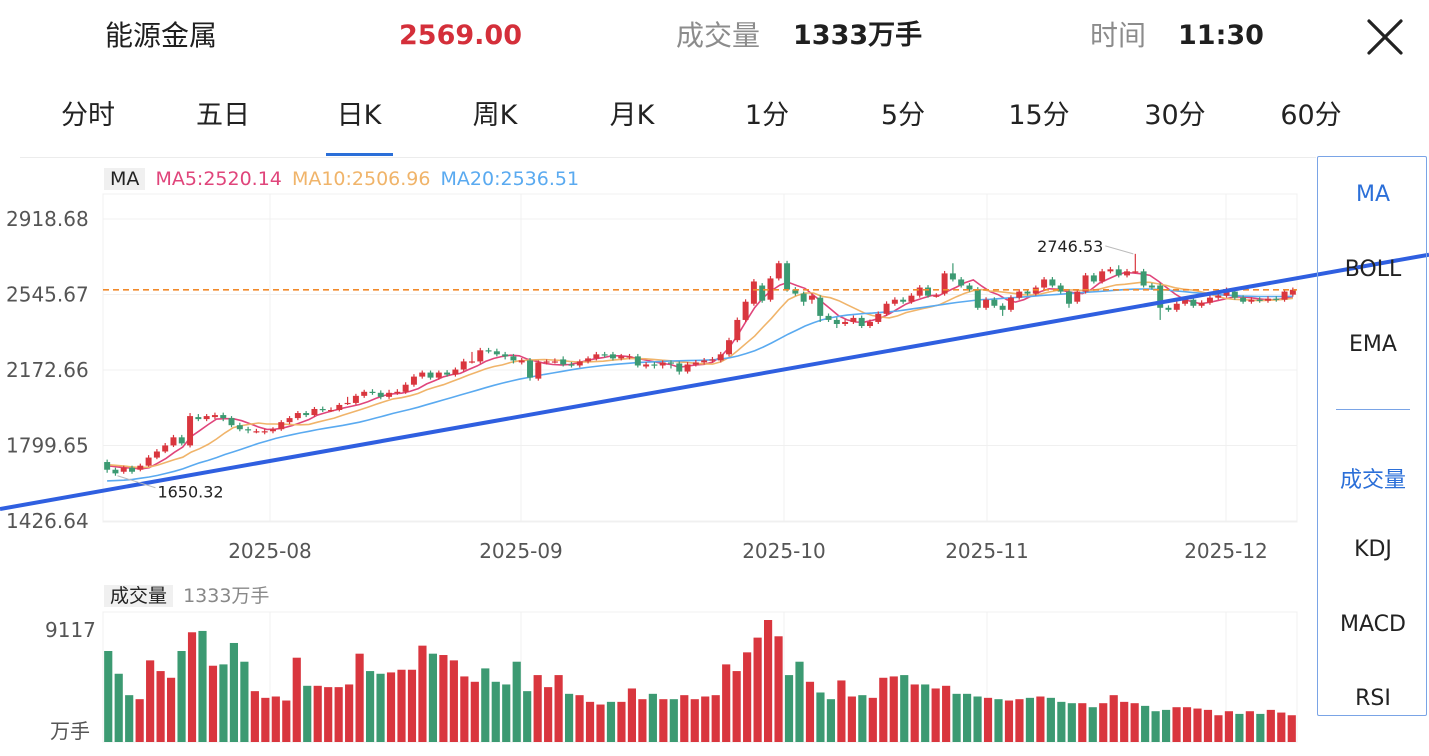  Describe the element at coordinates (1385, 37) in the screenshot. I see `close-icon` at that location.